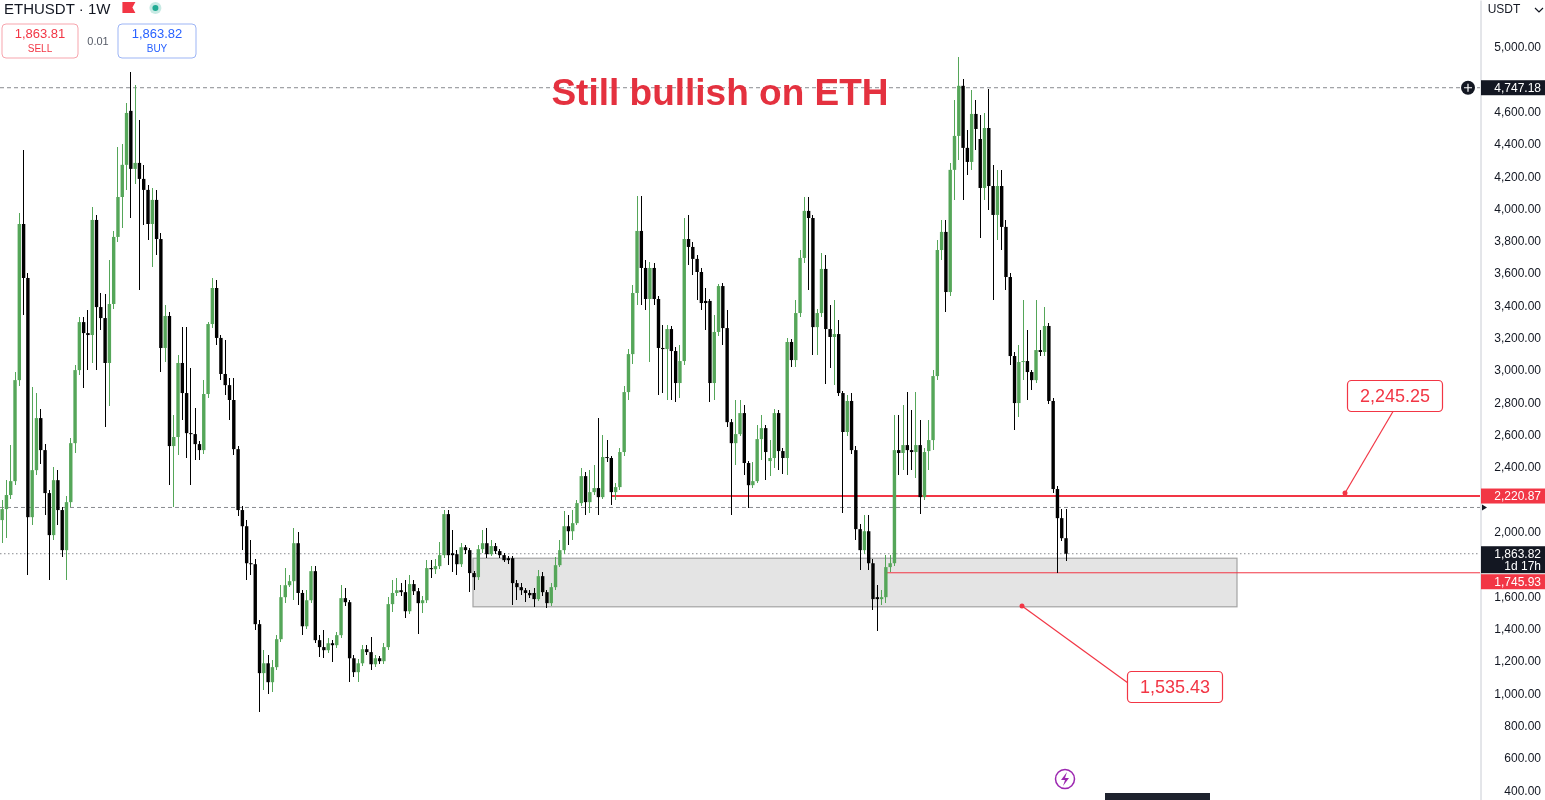  What do you see at coordinates (1518, 581) in the screenshot?
I see `ref-line-label: 1,745.93` at bounding box center [1518, 581].